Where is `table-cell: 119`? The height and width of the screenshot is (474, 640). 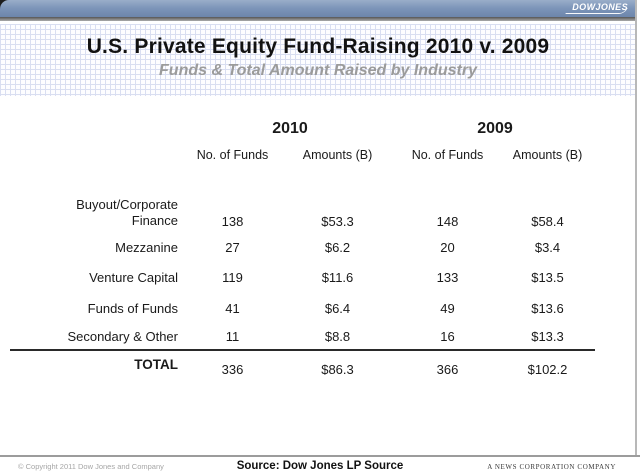
table-cell: 119 is located at coordinates (232, 277).